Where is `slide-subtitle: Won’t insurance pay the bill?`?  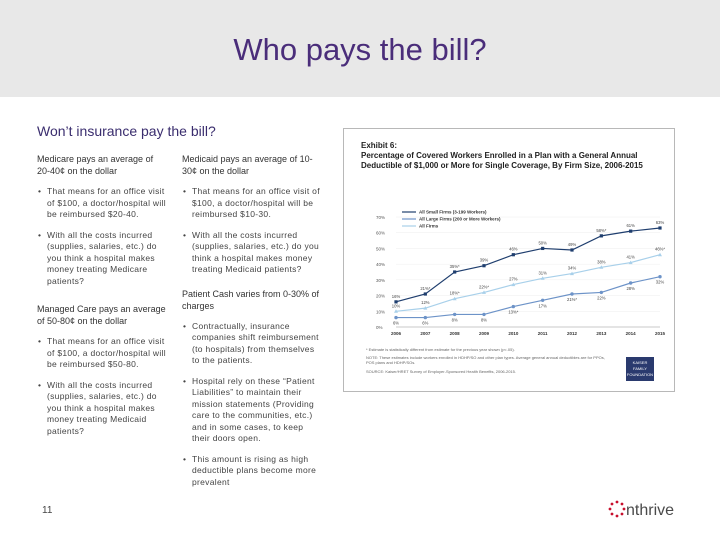 slide-subtitle: Won’t insurance pay the bill? is located at coordinates (126, 131).